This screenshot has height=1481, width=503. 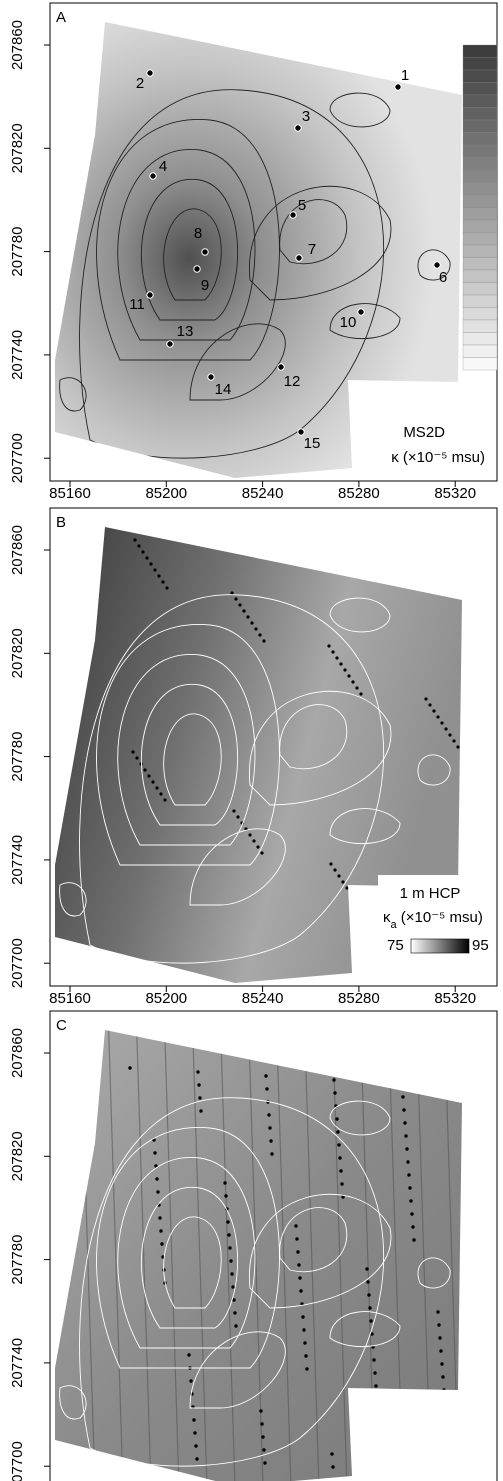 I want to click on x-tick-label: 85200, so click(x=166, y=998).